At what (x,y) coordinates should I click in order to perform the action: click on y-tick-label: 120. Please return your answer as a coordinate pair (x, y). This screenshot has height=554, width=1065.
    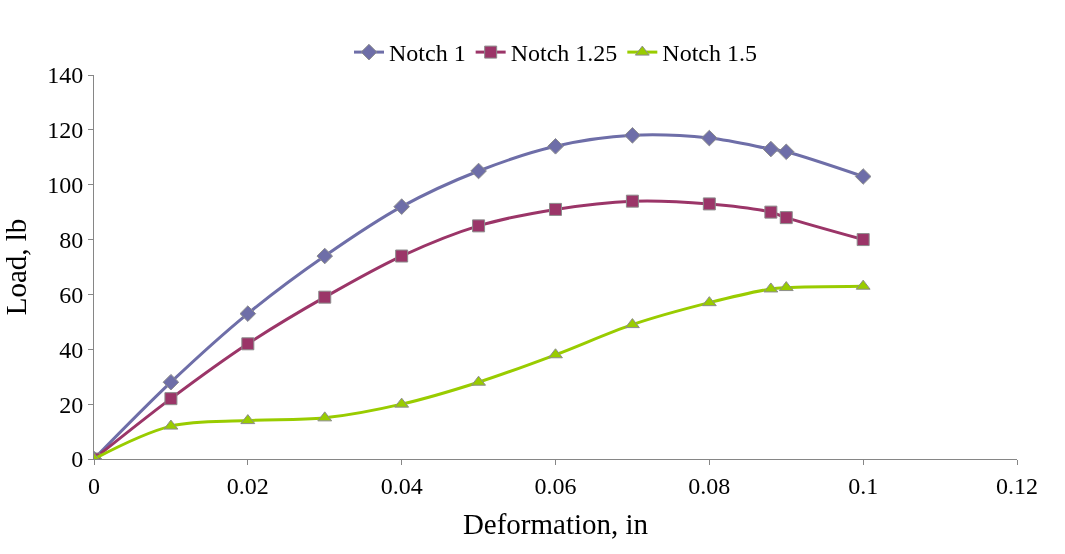
    Looking at the image, I should click on (65, 130).